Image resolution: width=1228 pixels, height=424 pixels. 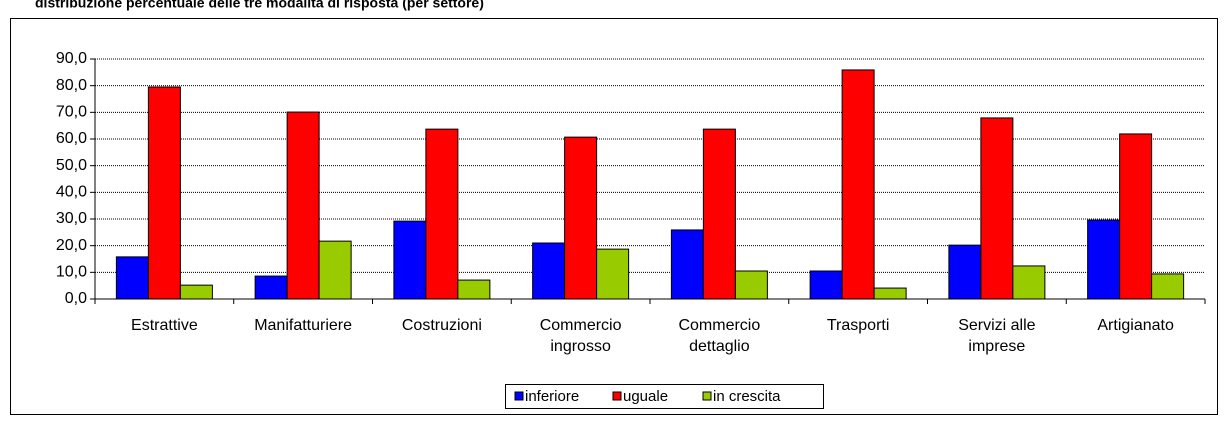 I want to click on legend-label: uguale, so click(x=645, y=396).